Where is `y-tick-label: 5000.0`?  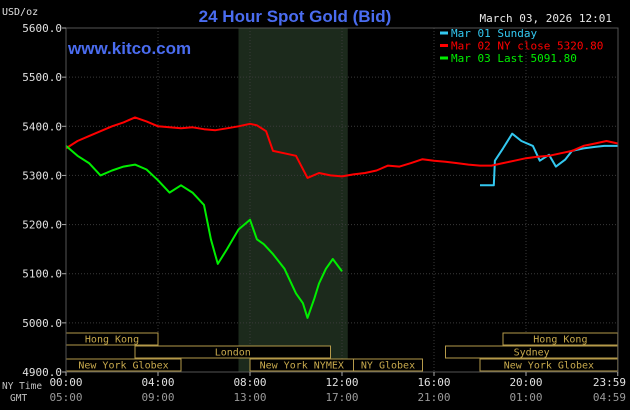
y-tick-label: 5000.0 is located at coordinates (42, 323).